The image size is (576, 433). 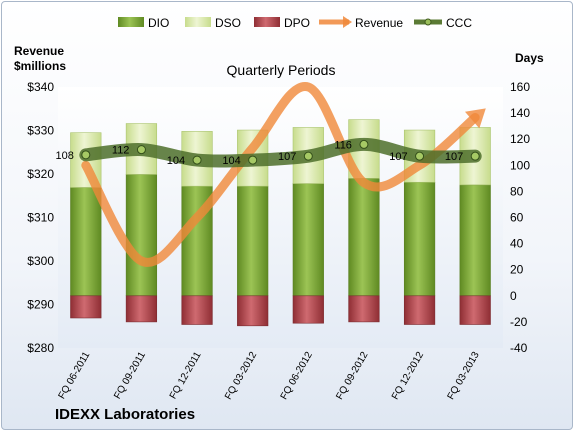 I want to click on ccc-series: 108 112 104 104 107 116 107 107, so click(x=268, y=152).